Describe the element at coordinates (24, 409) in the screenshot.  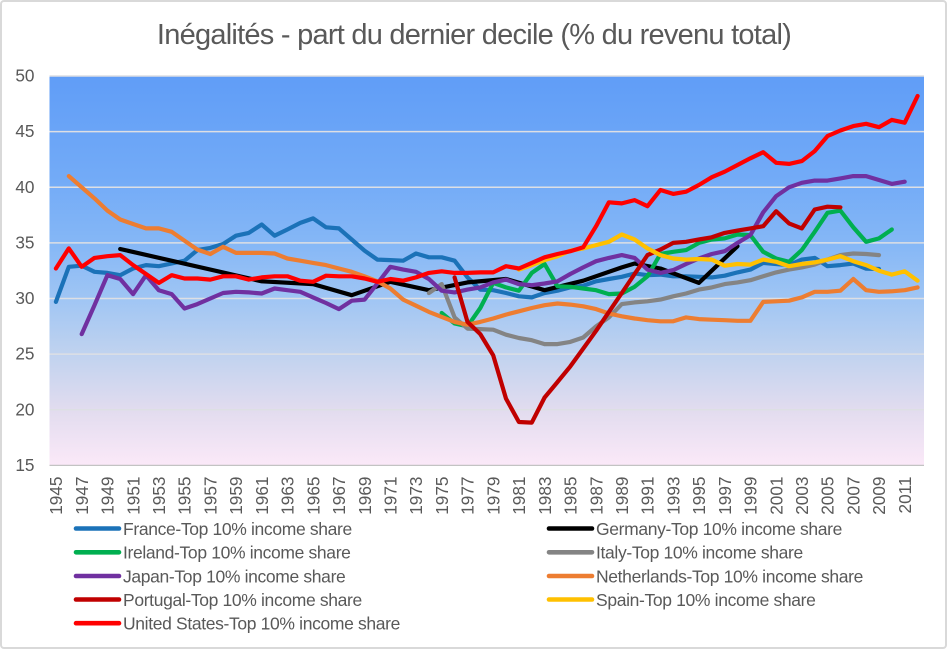
I see `svg-text: 20` at that location.